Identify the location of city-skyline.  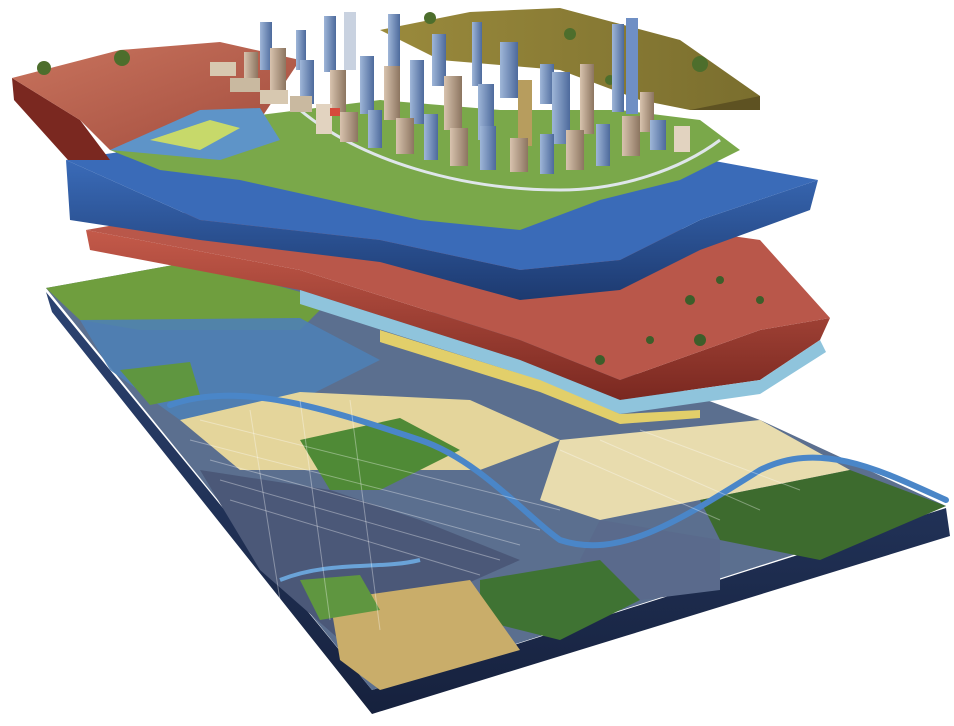
(450, 93).